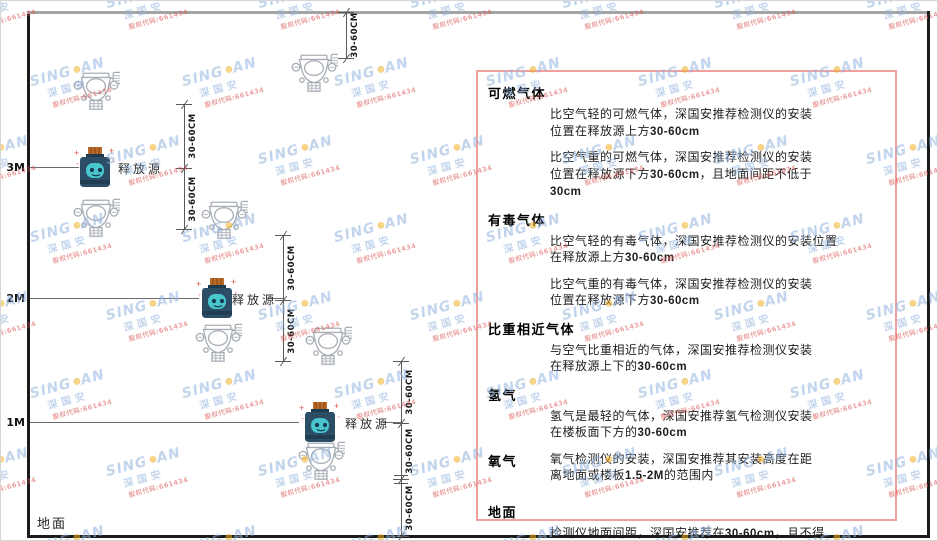 The width and height of the screenshot is (938, 541). I want to click on height-level-label: 3M, so click(15, 167).